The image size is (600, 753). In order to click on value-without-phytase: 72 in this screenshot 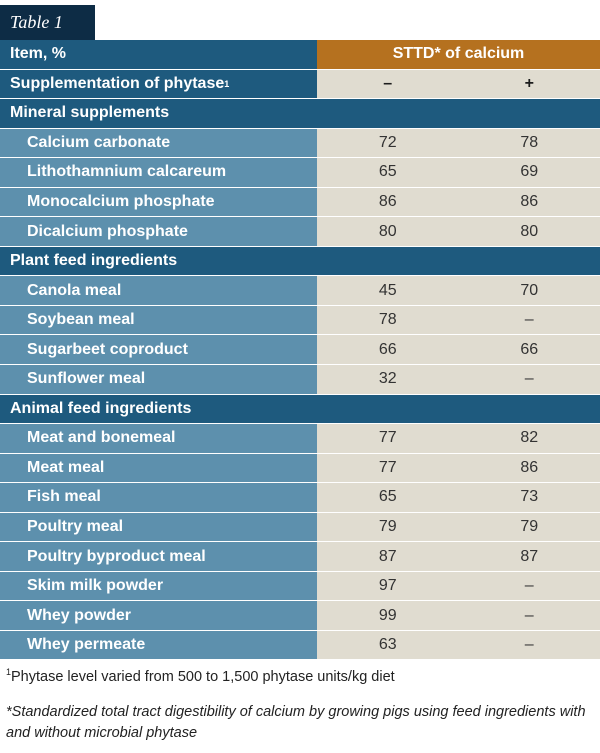, I will do `click(387, 142)`.